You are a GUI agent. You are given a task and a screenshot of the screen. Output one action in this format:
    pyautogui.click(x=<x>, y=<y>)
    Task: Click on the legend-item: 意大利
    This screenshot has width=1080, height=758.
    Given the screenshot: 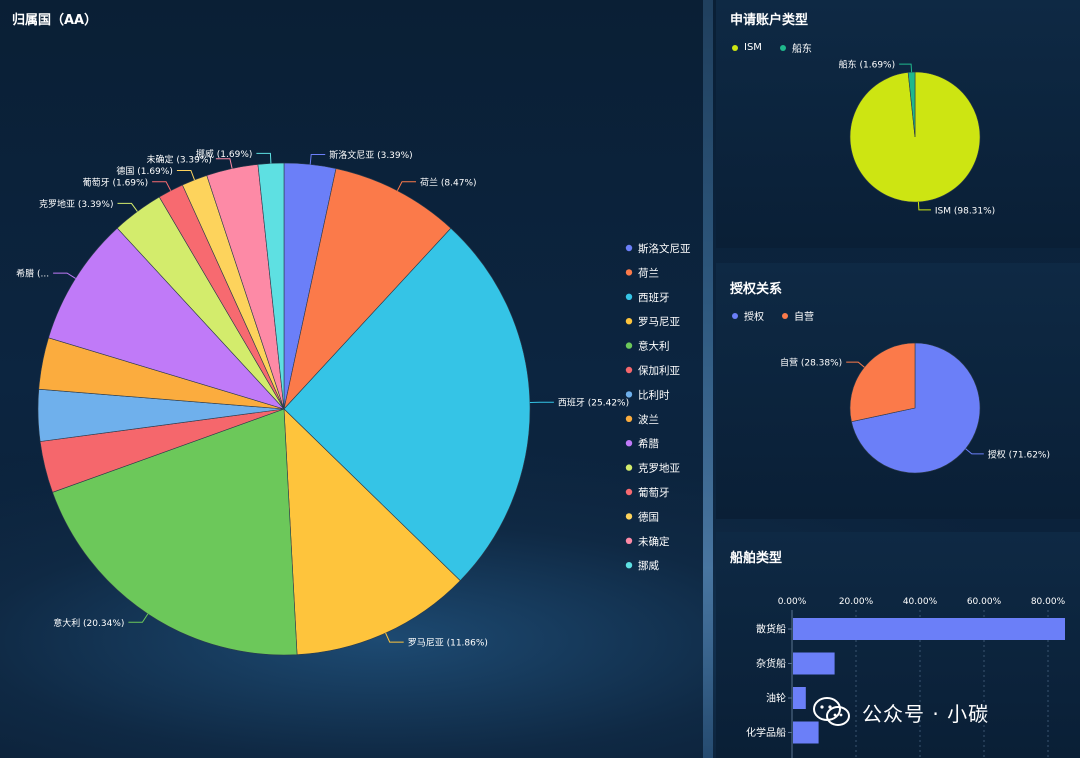 What is the action you would take?
    pyautogui.click(x=647, y=346)
    